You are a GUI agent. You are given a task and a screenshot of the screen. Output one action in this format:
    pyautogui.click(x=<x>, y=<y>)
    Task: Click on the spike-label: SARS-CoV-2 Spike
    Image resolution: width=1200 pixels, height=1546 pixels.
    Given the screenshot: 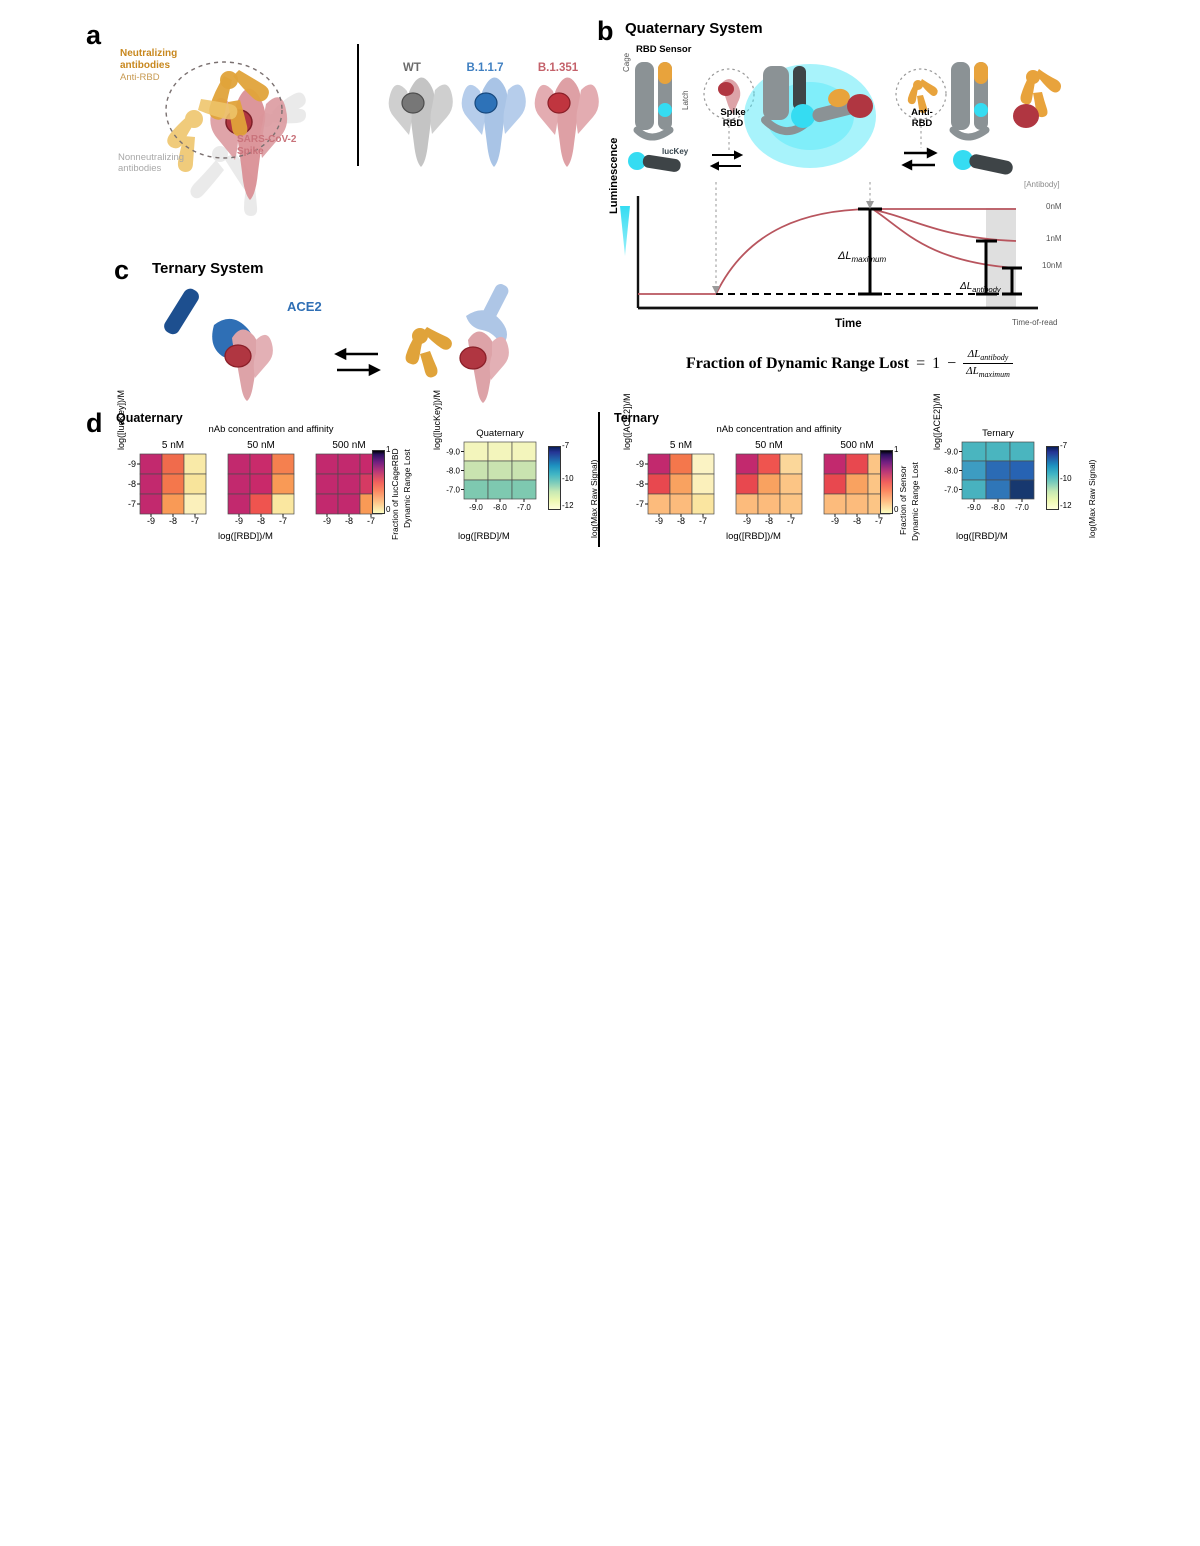 What is the action you would take?
    pyautogui.click(x=267, y=145)
    